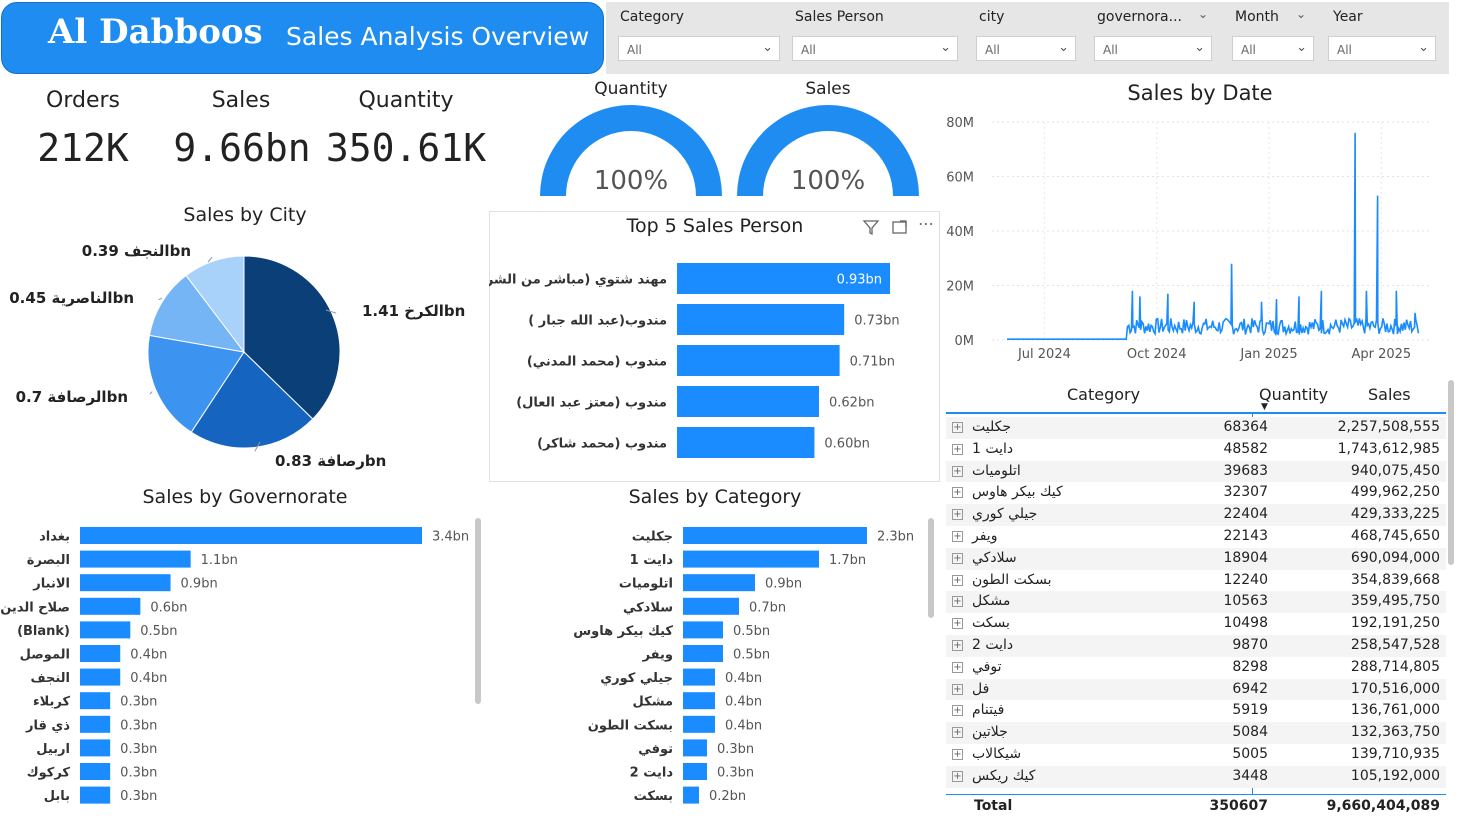 This screenshot has width=1465, height=827. Describe the element at coordinates (991, 601) in the screenshot. I see `row-category: مشكل` at that location.